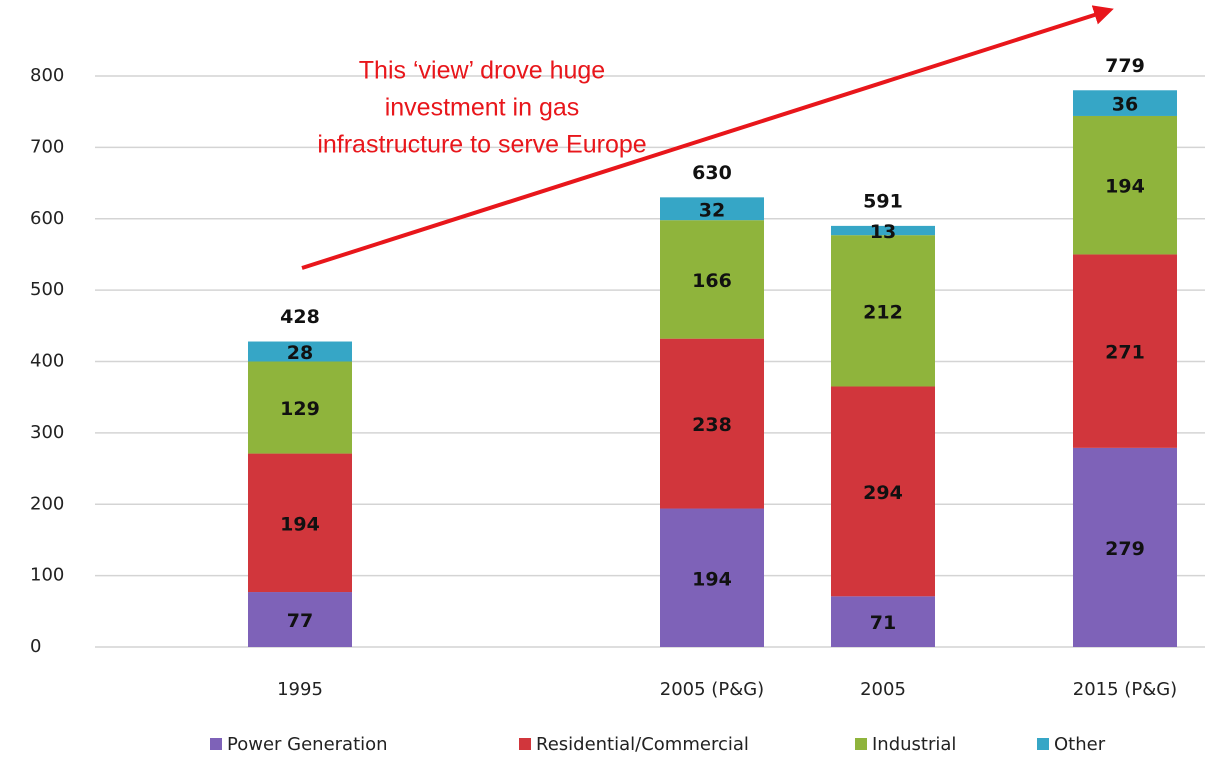 This screenshot has height=758, width=1205. Describe the element at coordinates (1080, 744) in the screenshot. I see `legend-label: Other` at that location.